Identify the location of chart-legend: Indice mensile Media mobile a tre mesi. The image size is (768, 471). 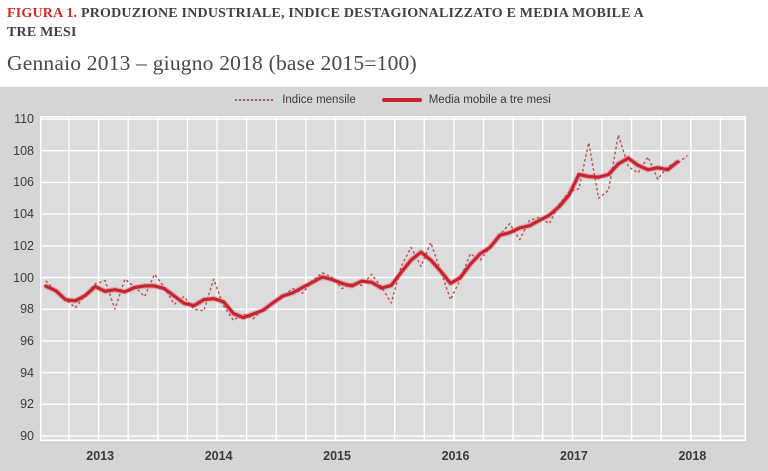
(393, 100).